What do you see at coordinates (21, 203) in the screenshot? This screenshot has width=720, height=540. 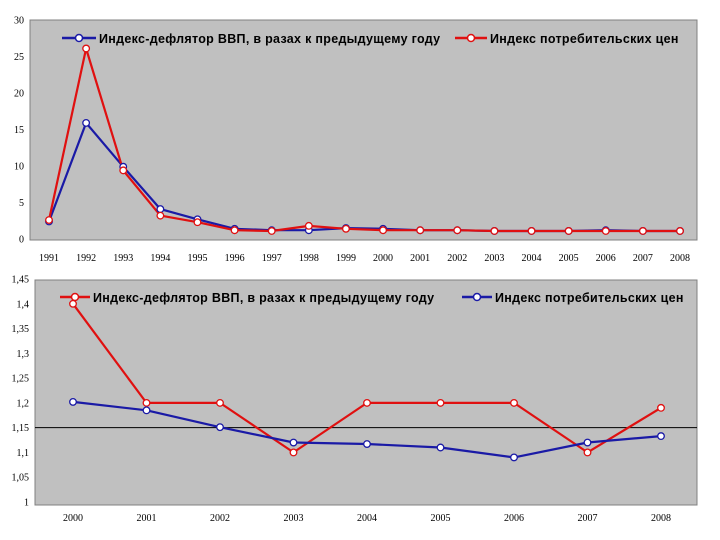 I see `y-tick-label: 5` at bounding box center [21, 203].